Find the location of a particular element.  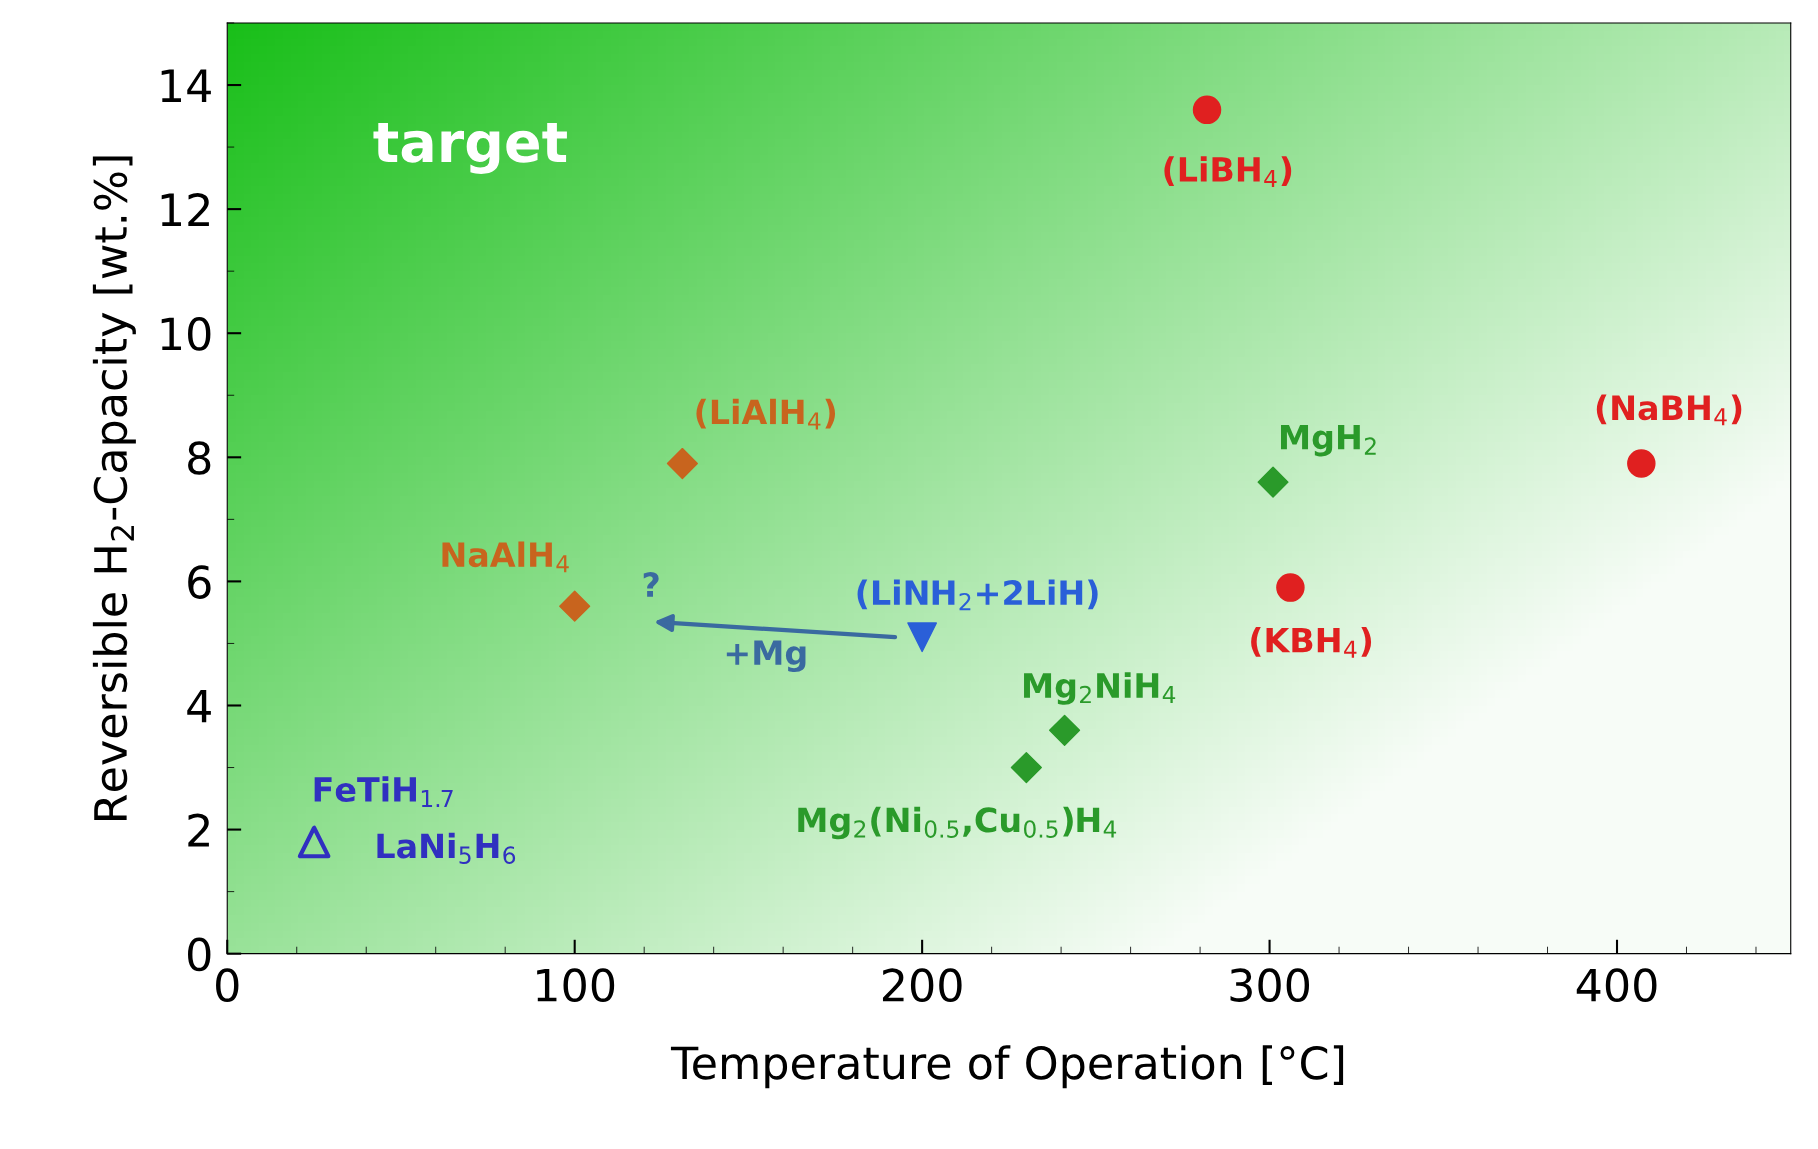

annotation: (LiAlH$_{4}$) is located at coordinates (766, 414).